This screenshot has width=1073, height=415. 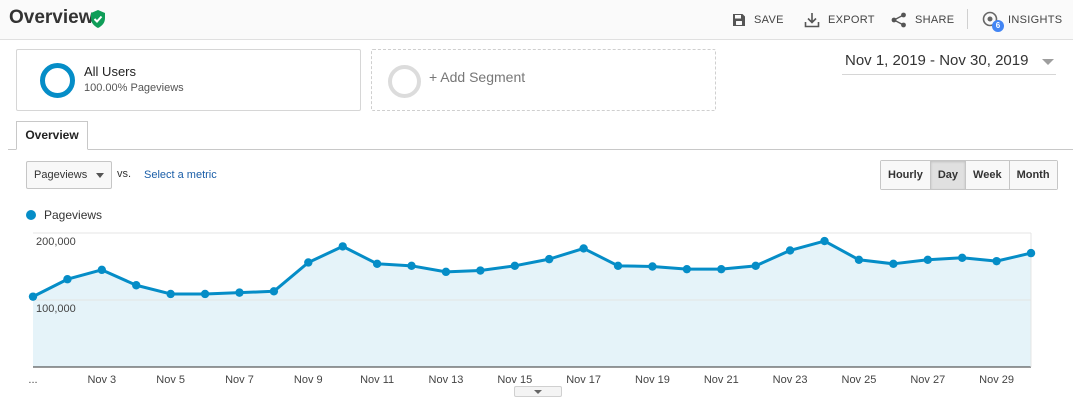 What do you see at coordinates (937, 60) in the screenshot?
I see `date-range-text: Nov 1, 2019 - Nov 30, 2019` at bounding box center [937, 60].